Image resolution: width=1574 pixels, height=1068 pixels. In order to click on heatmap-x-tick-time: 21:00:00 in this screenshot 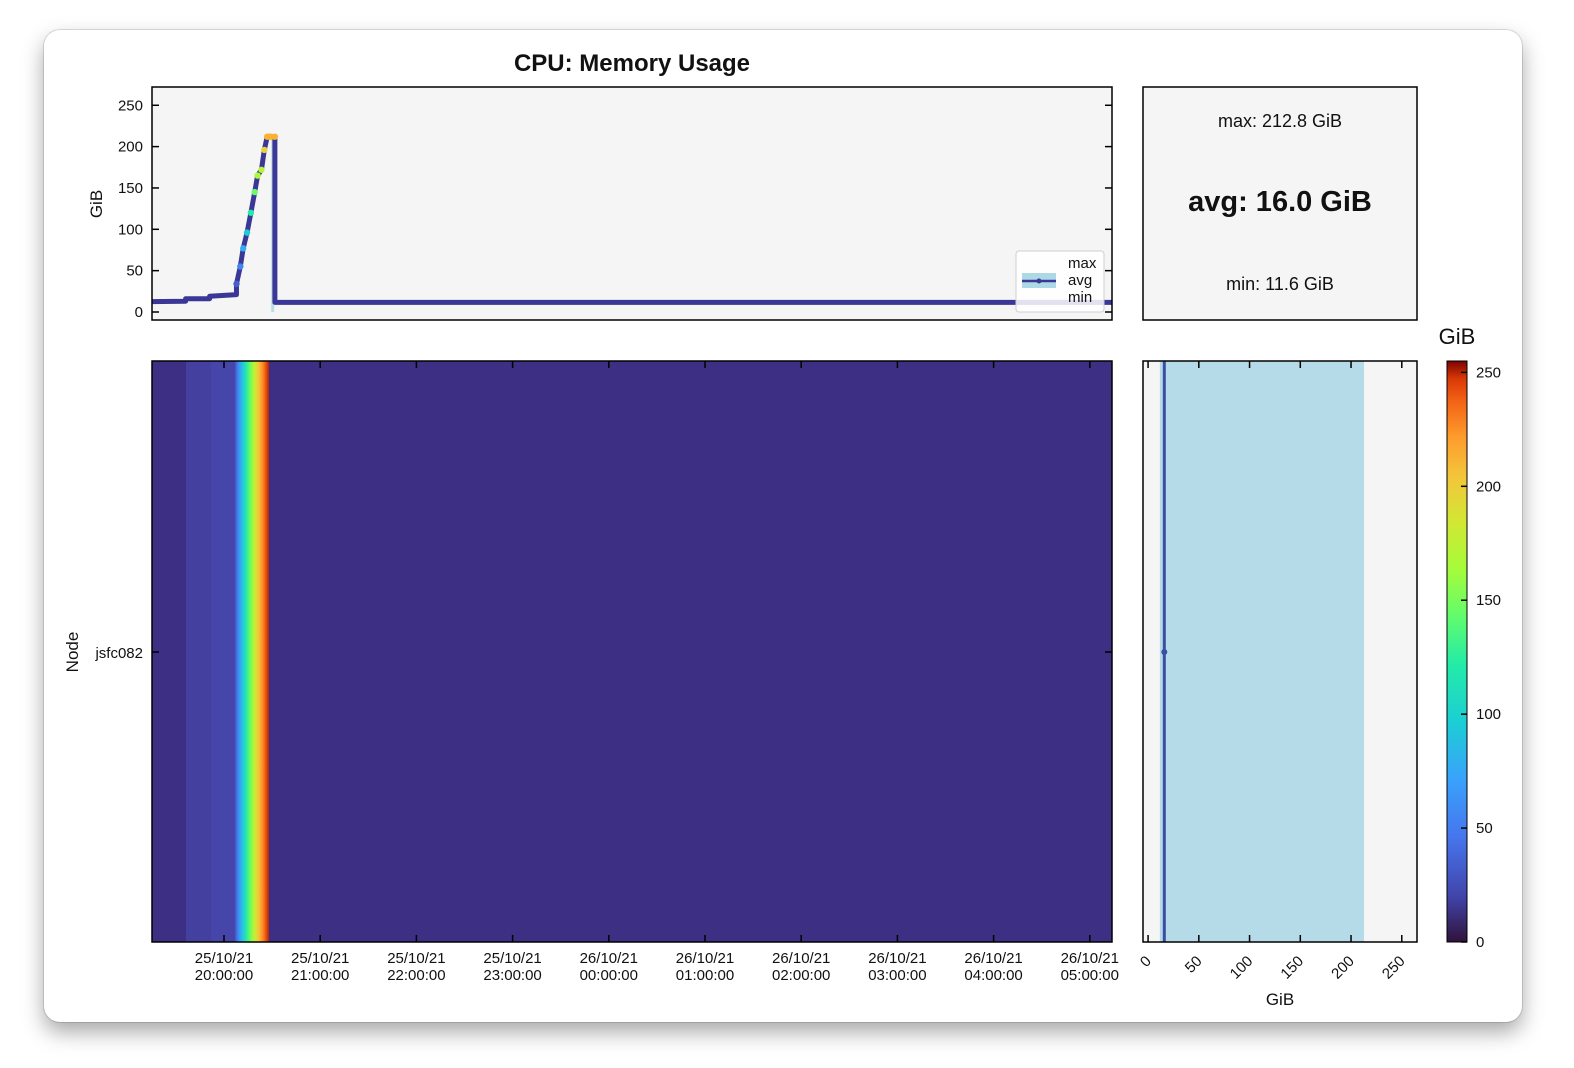, I will do `click(320, 975)`.